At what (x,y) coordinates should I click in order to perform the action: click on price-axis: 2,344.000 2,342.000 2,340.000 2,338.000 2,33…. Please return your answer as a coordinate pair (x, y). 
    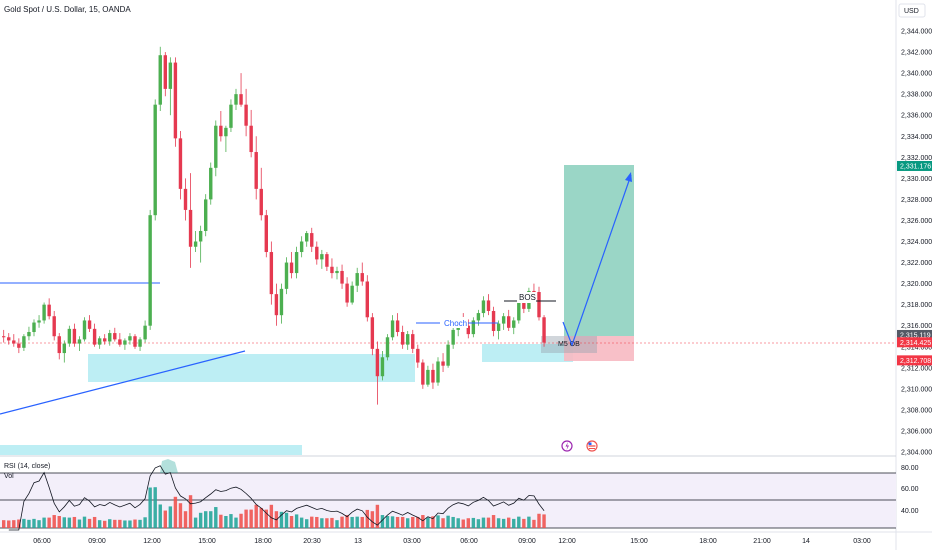
    Looking at the image, I should click on (916, 243).